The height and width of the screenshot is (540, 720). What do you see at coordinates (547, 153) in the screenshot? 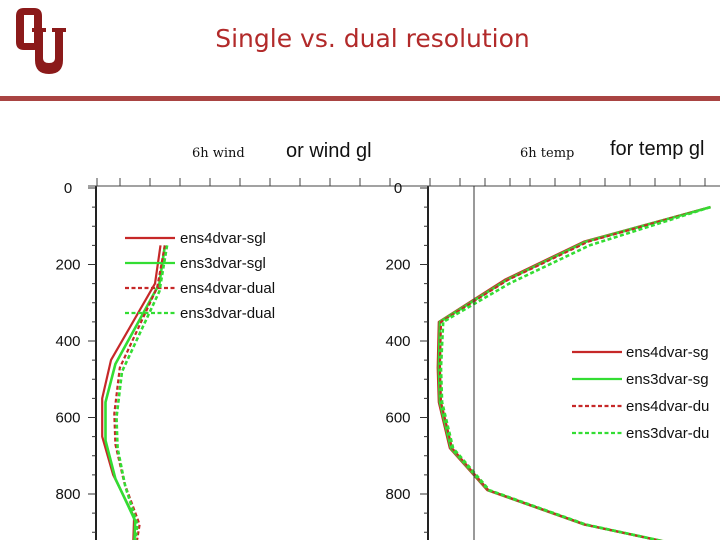
I see `temp-panel-label: 6h temp` at bounding box center [547, 153].